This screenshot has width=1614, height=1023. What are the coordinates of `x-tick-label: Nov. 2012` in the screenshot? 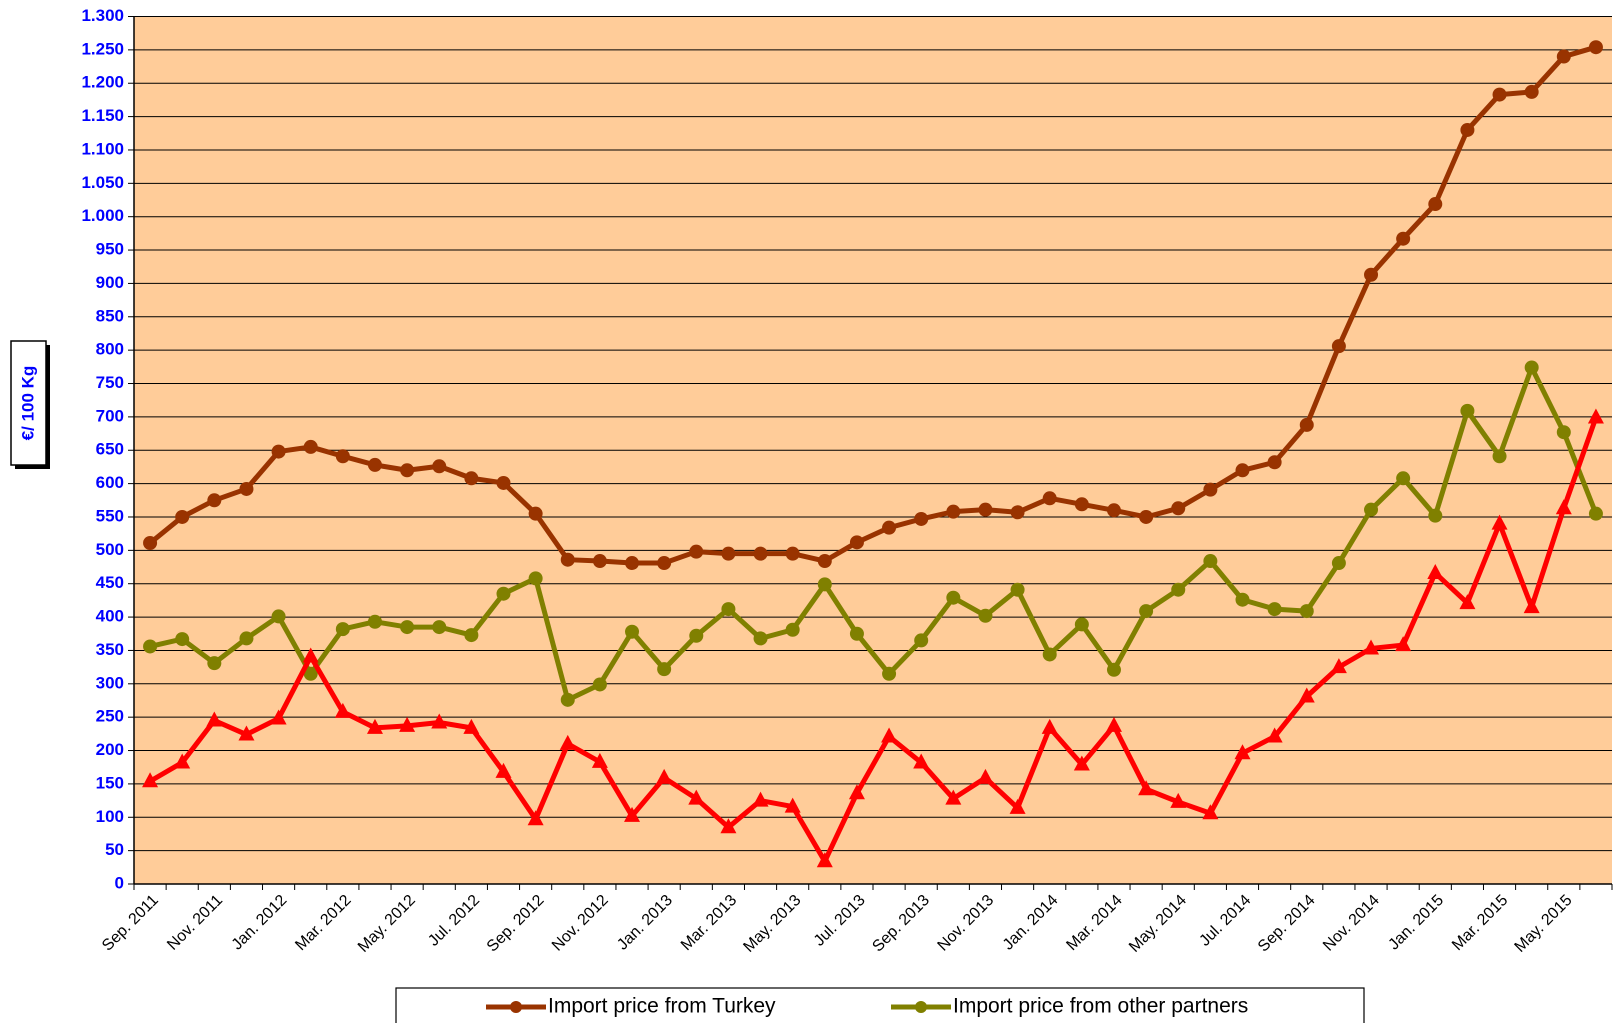 It's located at (580, 923).